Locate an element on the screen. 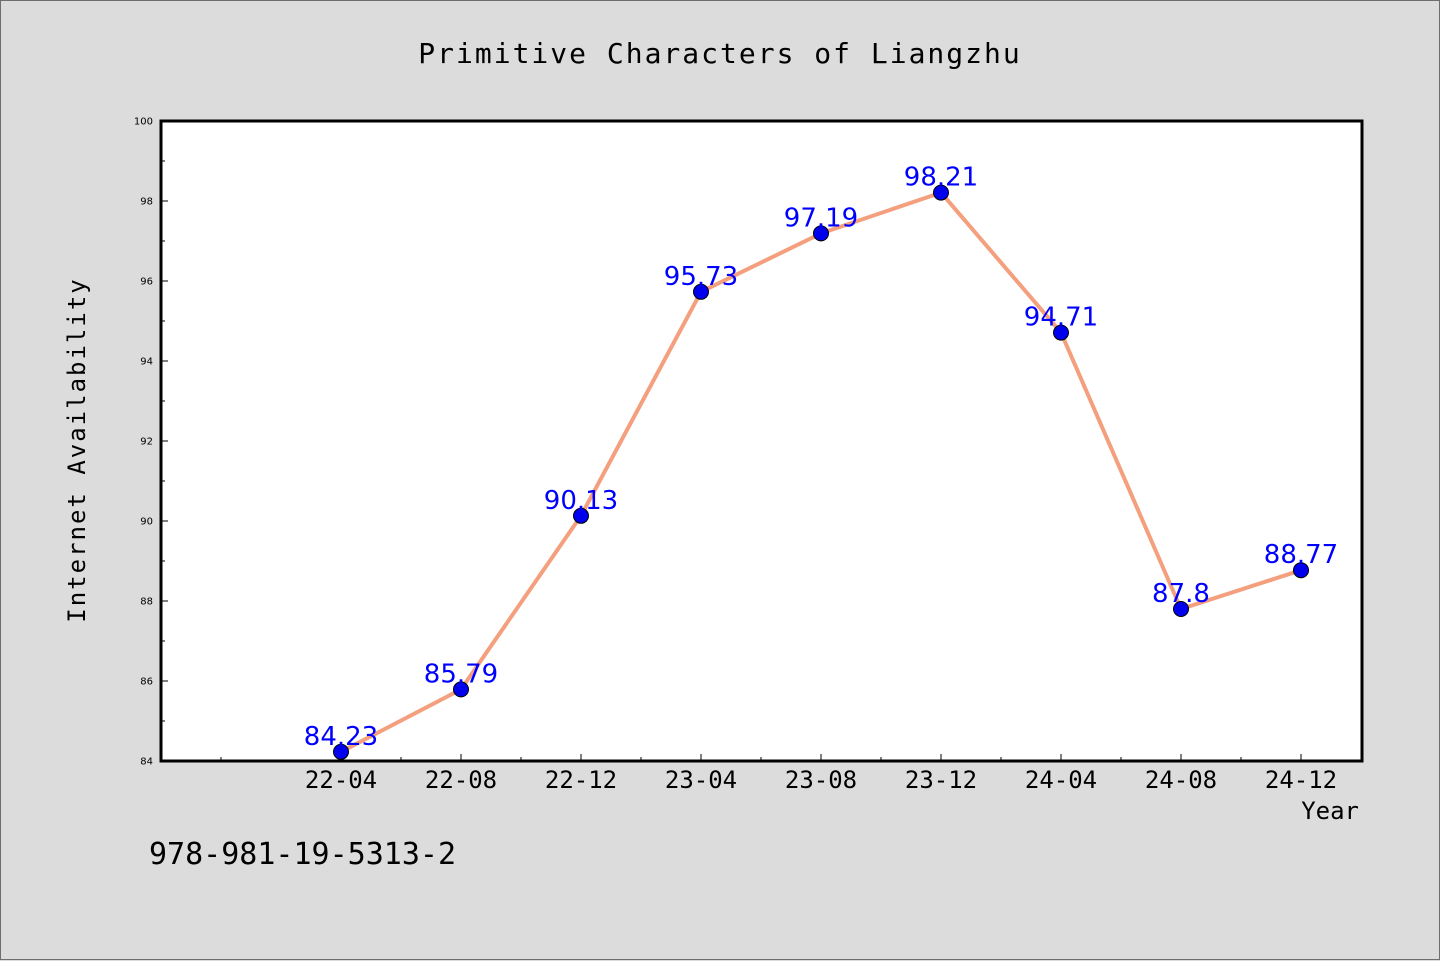 The image size is (1440, 961). y-tick-label: 84 is located at coordinates (146, 762).